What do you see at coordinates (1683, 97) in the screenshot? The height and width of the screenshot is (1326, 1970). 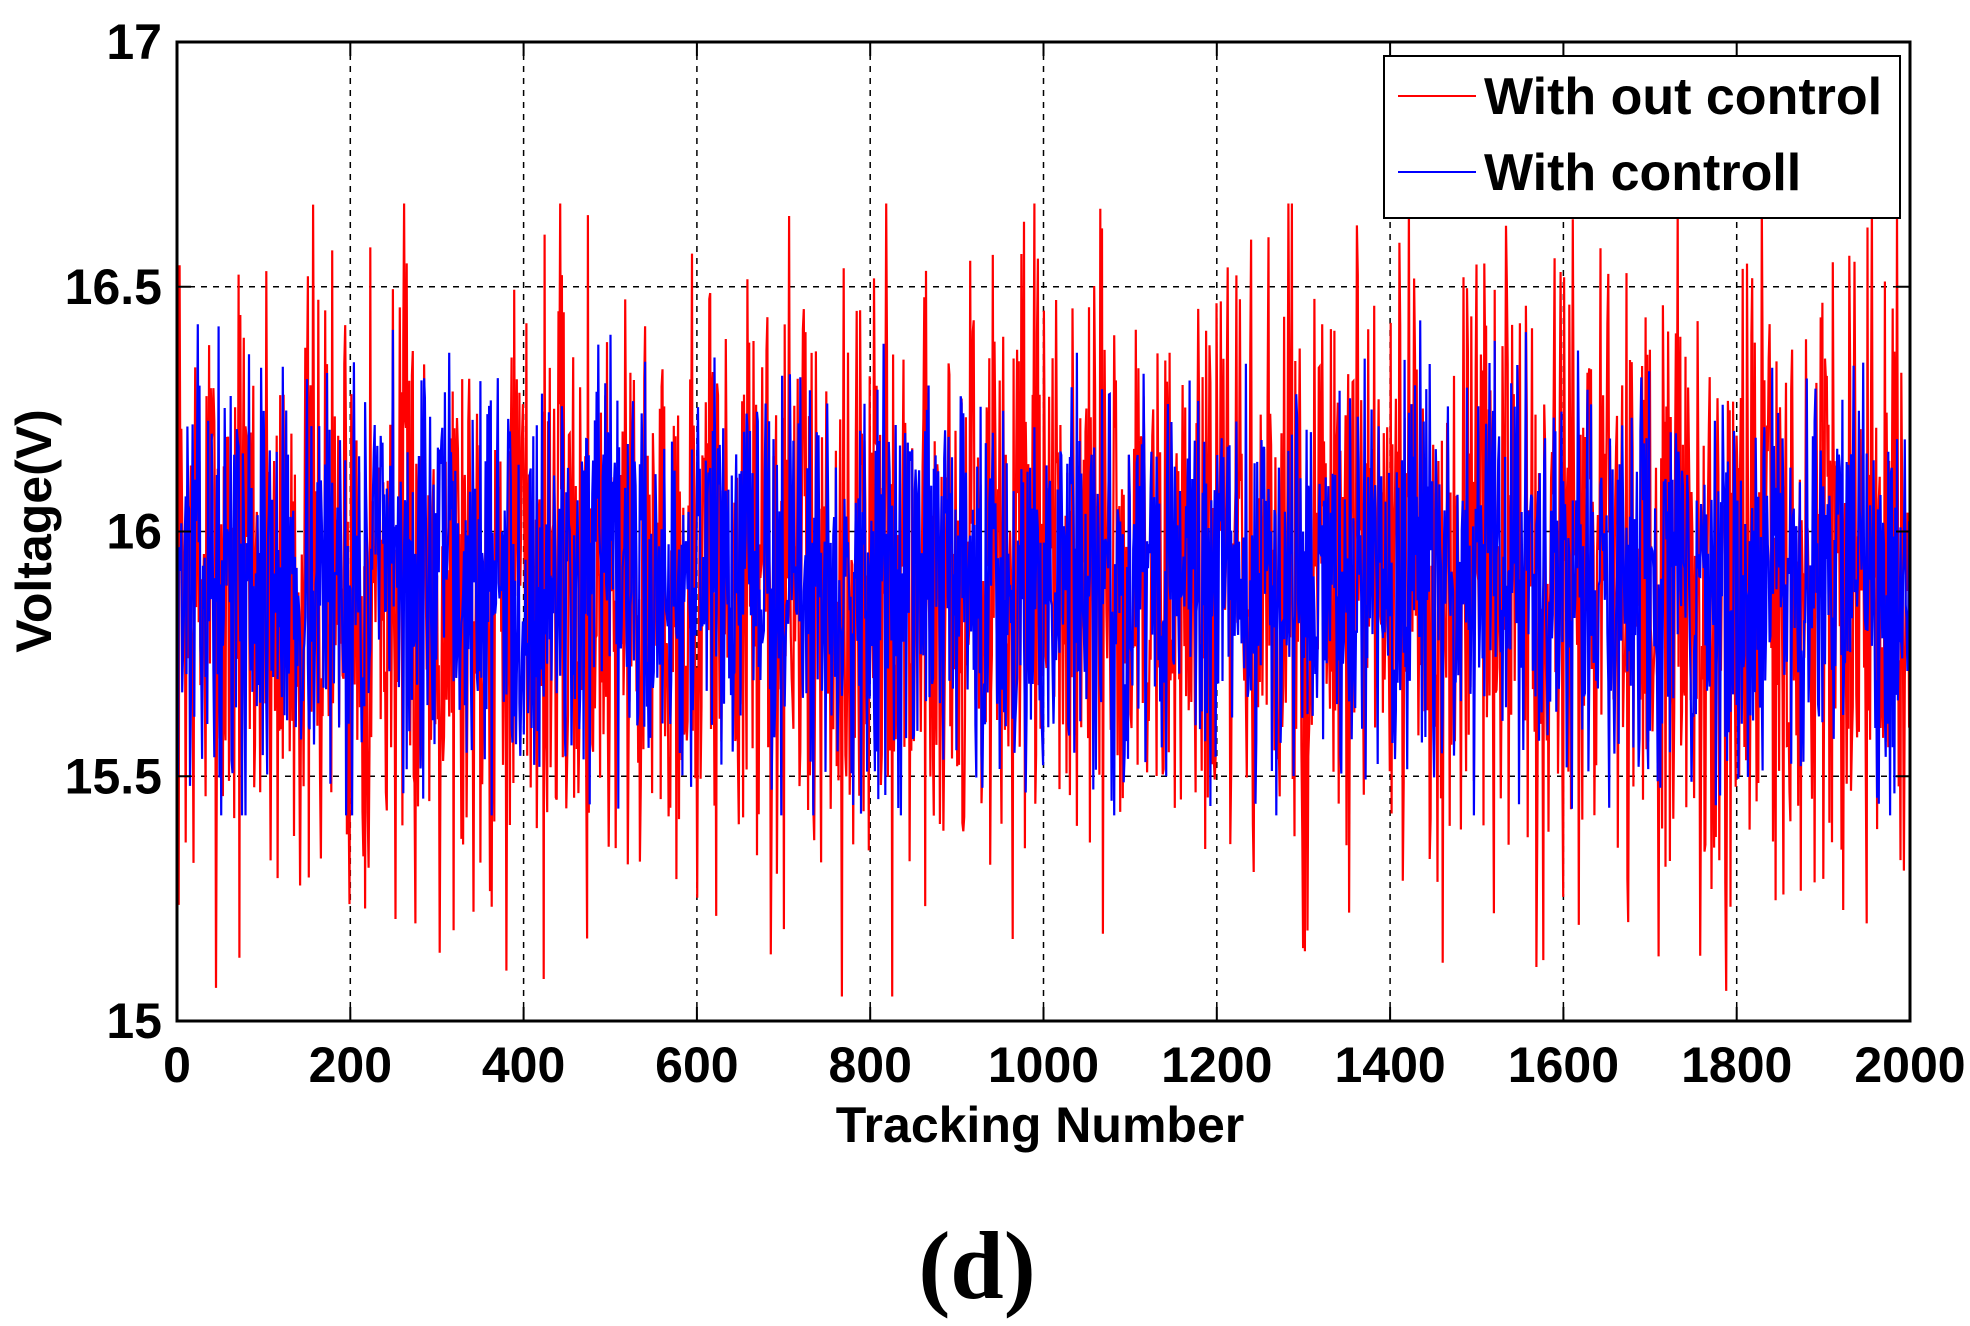 I see `legend-label-without-control: With out control` at bounding box center [1683, 97].